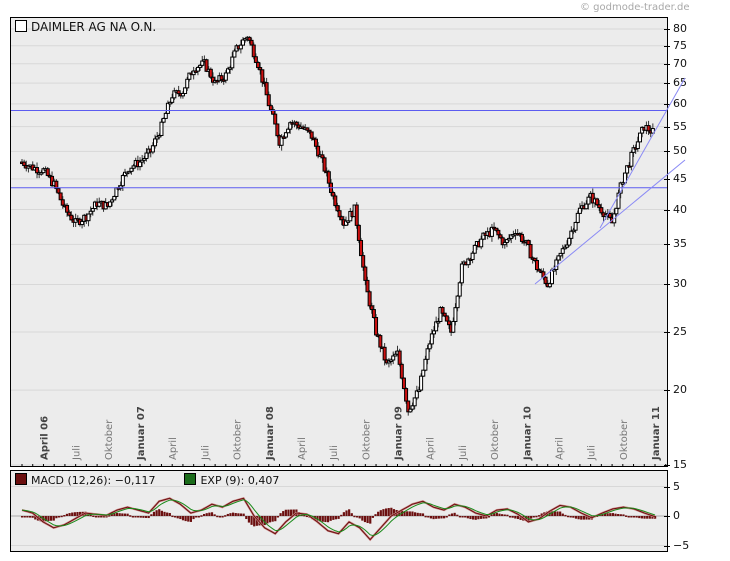 This screenshot has width=730, height=561. I want to click on svg-text: Januar 10, so click(527, 433).